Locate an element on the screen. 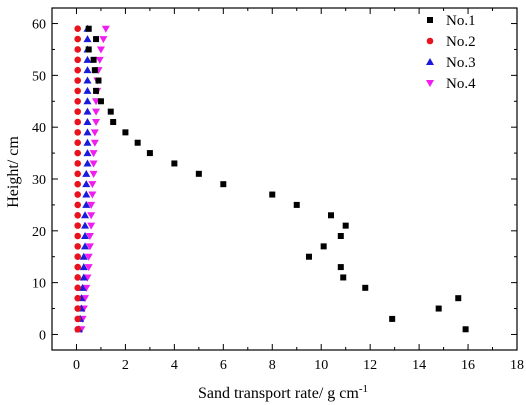 The image size is (526, 405). legend-label: No.1 is located at coordinates (461, 21).